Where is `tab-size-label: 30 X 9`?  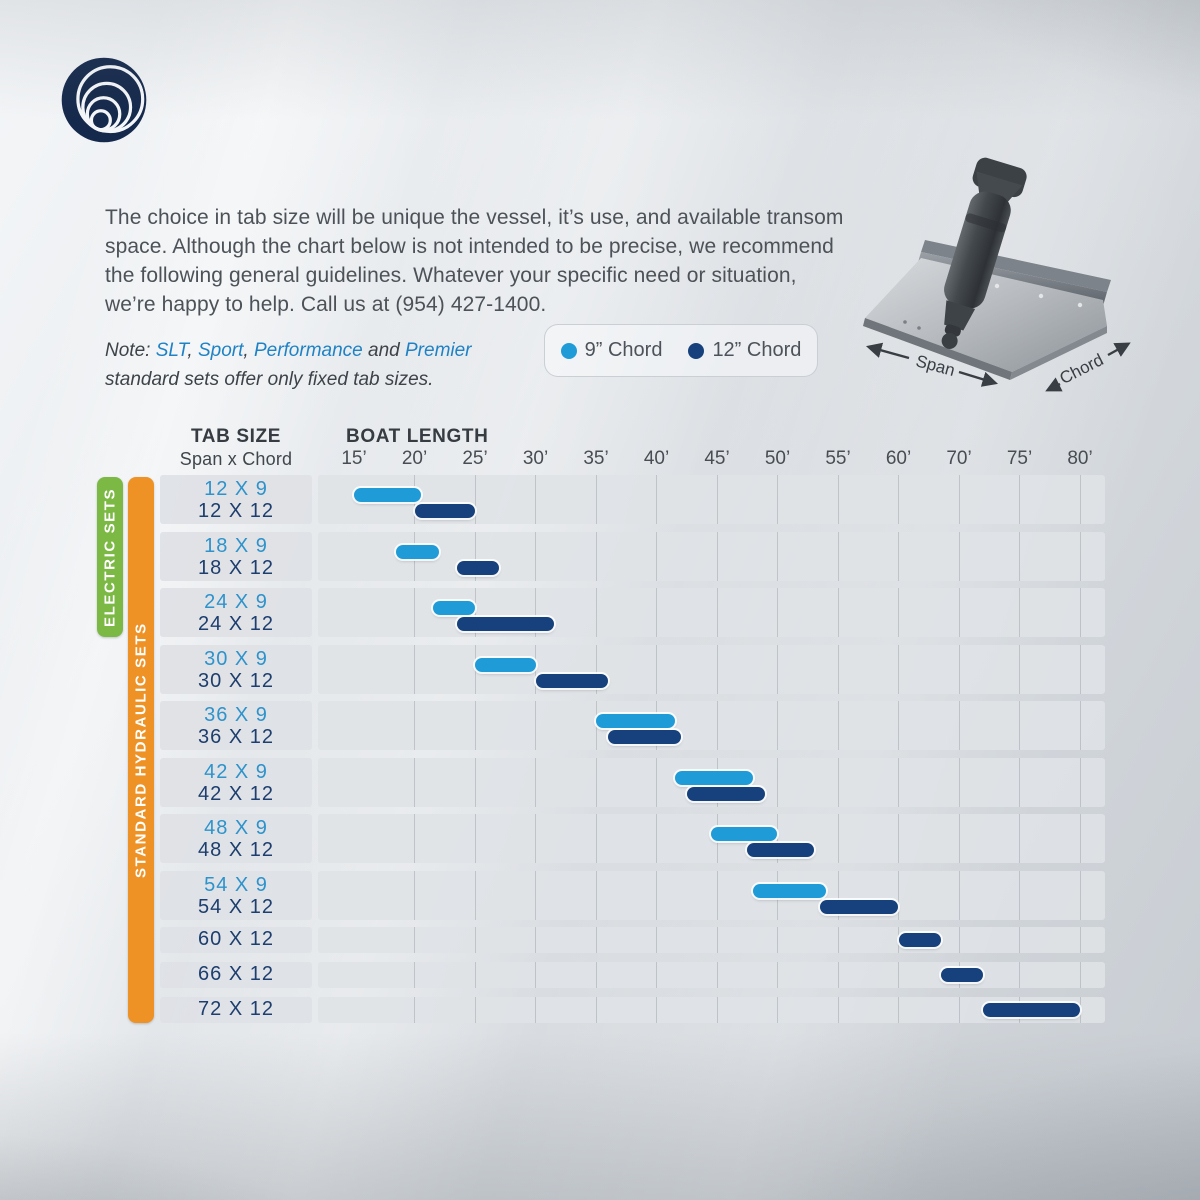 tab-size-label: 30 X 9 is located at coordinates (236, 659).